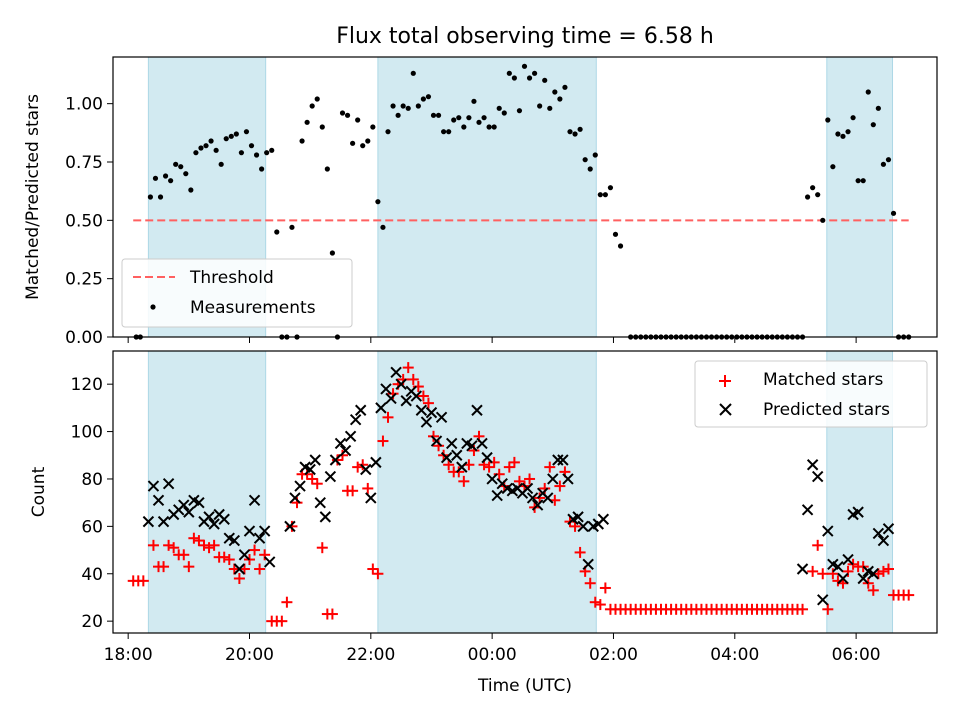  What do you see at coordinates (734, 655) in the screenshot?
I see `x-tick-label: 04:00` at bounding box center [734, 655].